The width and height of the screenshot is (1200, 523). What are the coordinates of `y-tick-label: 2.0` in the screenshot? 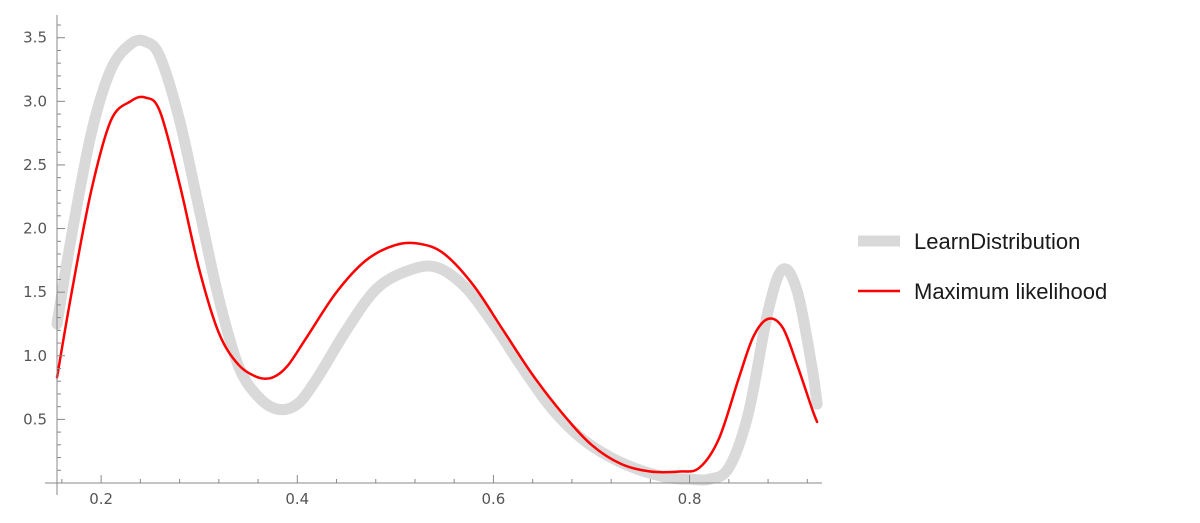 It's located at (35, 229).